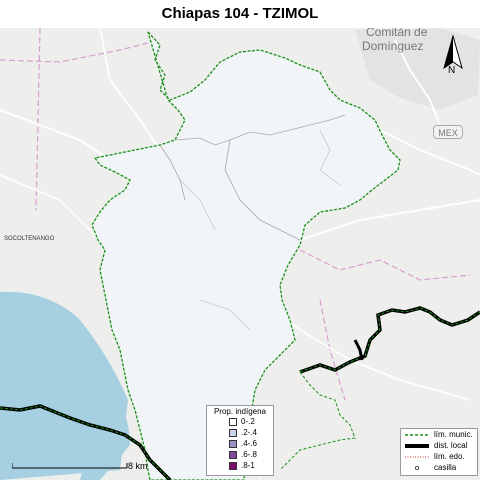  Describe the element at coordinates (452, 70) in the screenshot. I see `north-label: N` at that location.